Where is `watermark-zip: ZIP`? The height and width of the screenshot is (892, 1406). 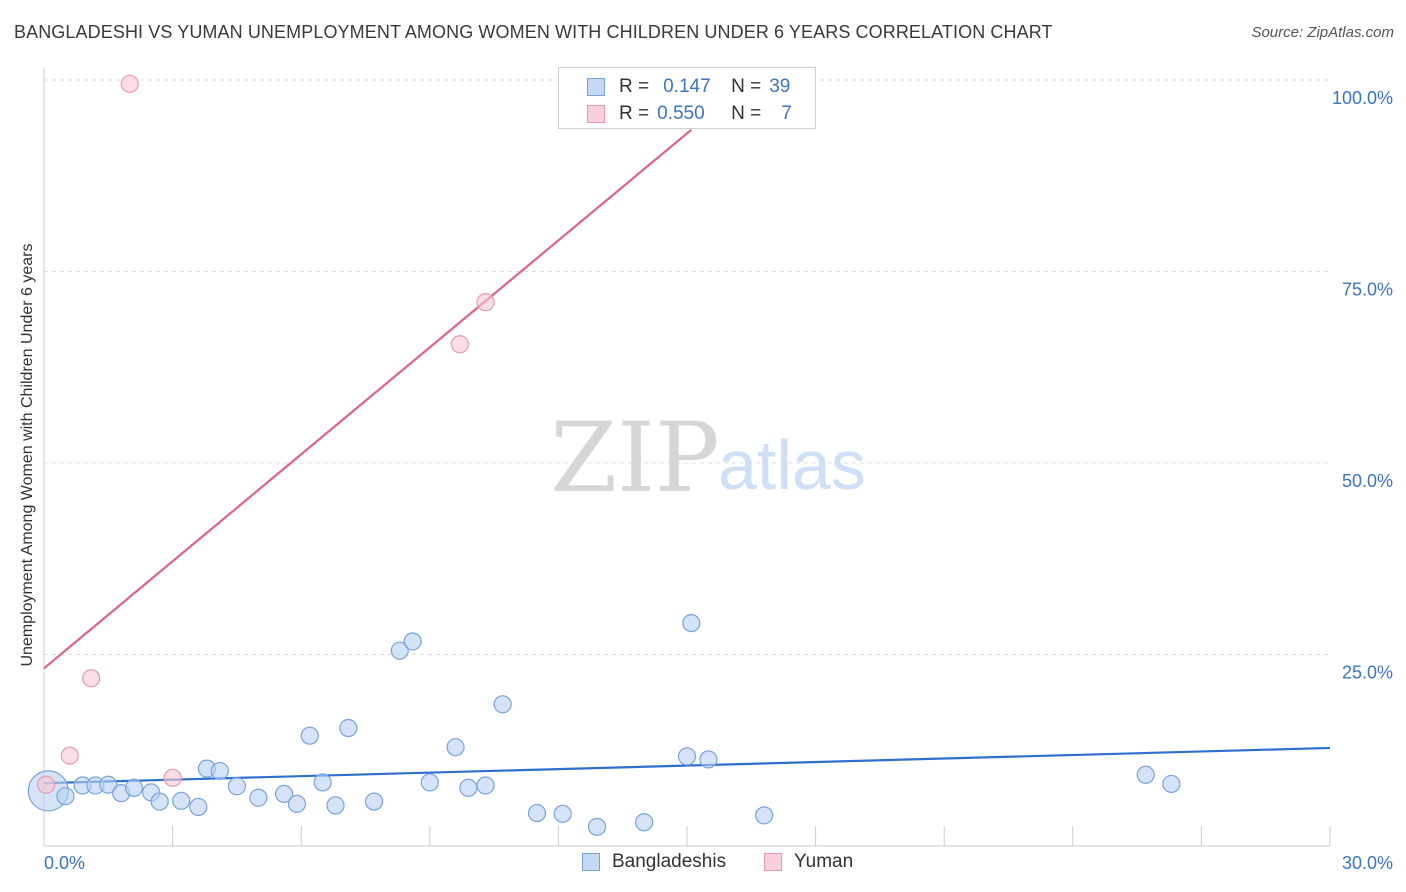 watermark-zip: ZIP is located at coordinates (634, 458).